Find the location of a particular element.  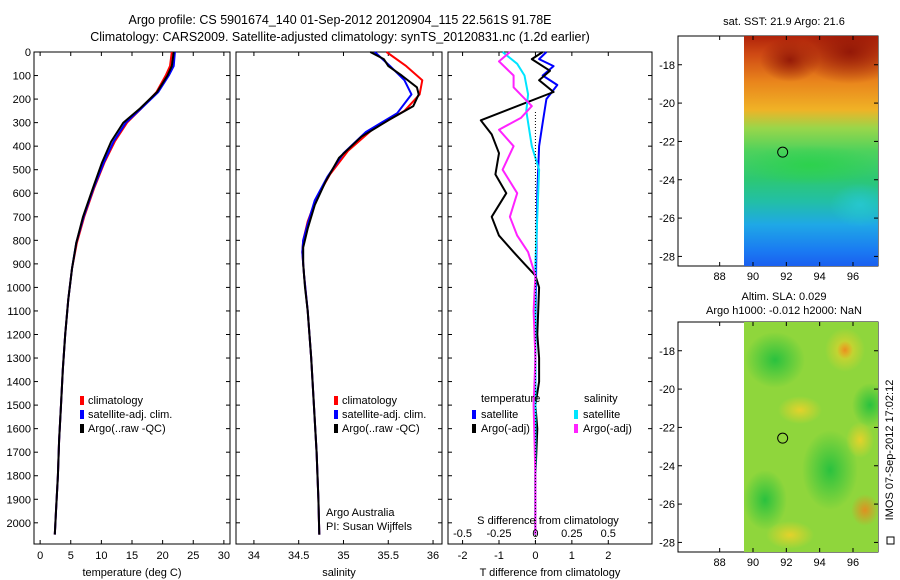

sla-map-axes: 88 90 92 94 96 -18 -20 -22 -24 -26 -28 is located at coordinates (768, 445).